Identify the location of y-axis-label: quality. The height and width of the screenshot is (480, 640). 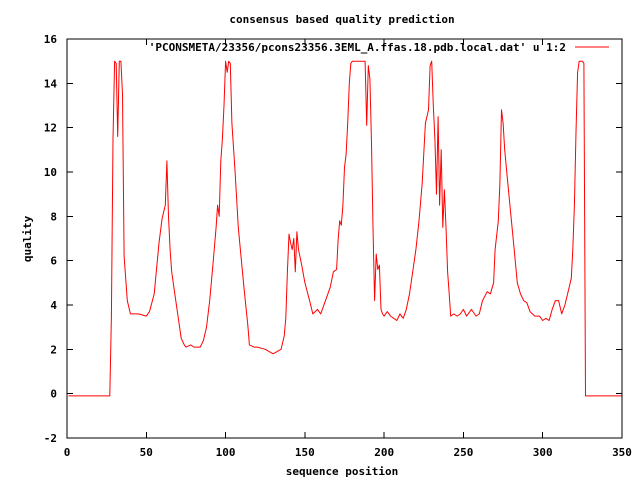
(27, 238).